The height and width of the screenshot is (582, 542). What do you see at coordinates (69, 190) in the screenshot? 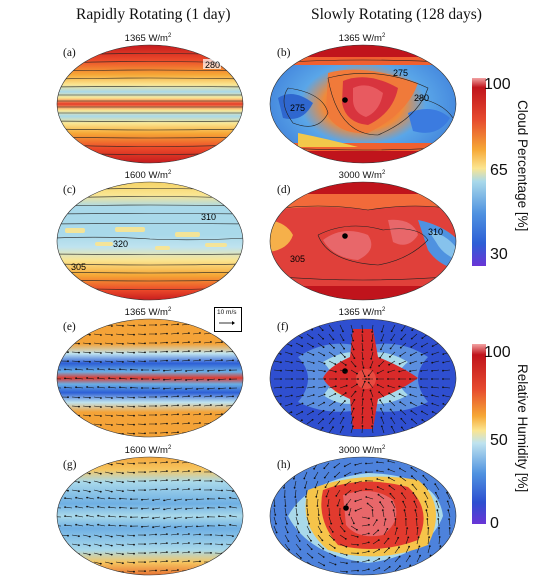
I see `panel-label-c: (c)` at bounding box center [69, 190].